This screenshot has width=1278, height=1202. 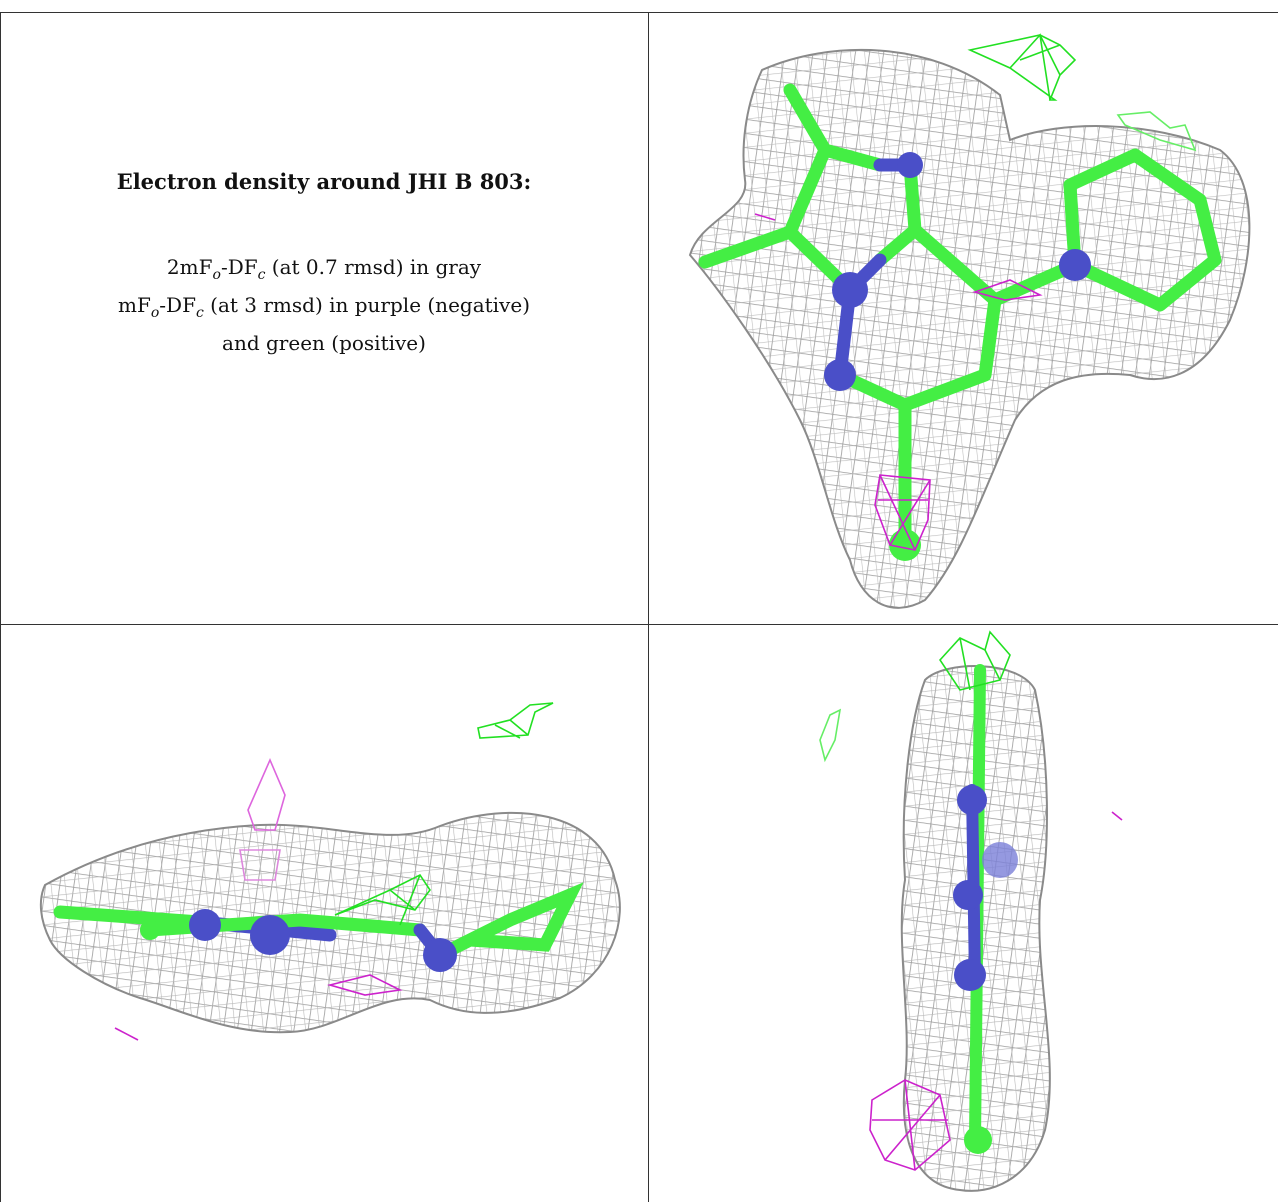 What do you see at coordinates (150, 930) in the screenshot?
I see `atom-cl-bl` at bounding box center [150, 930].